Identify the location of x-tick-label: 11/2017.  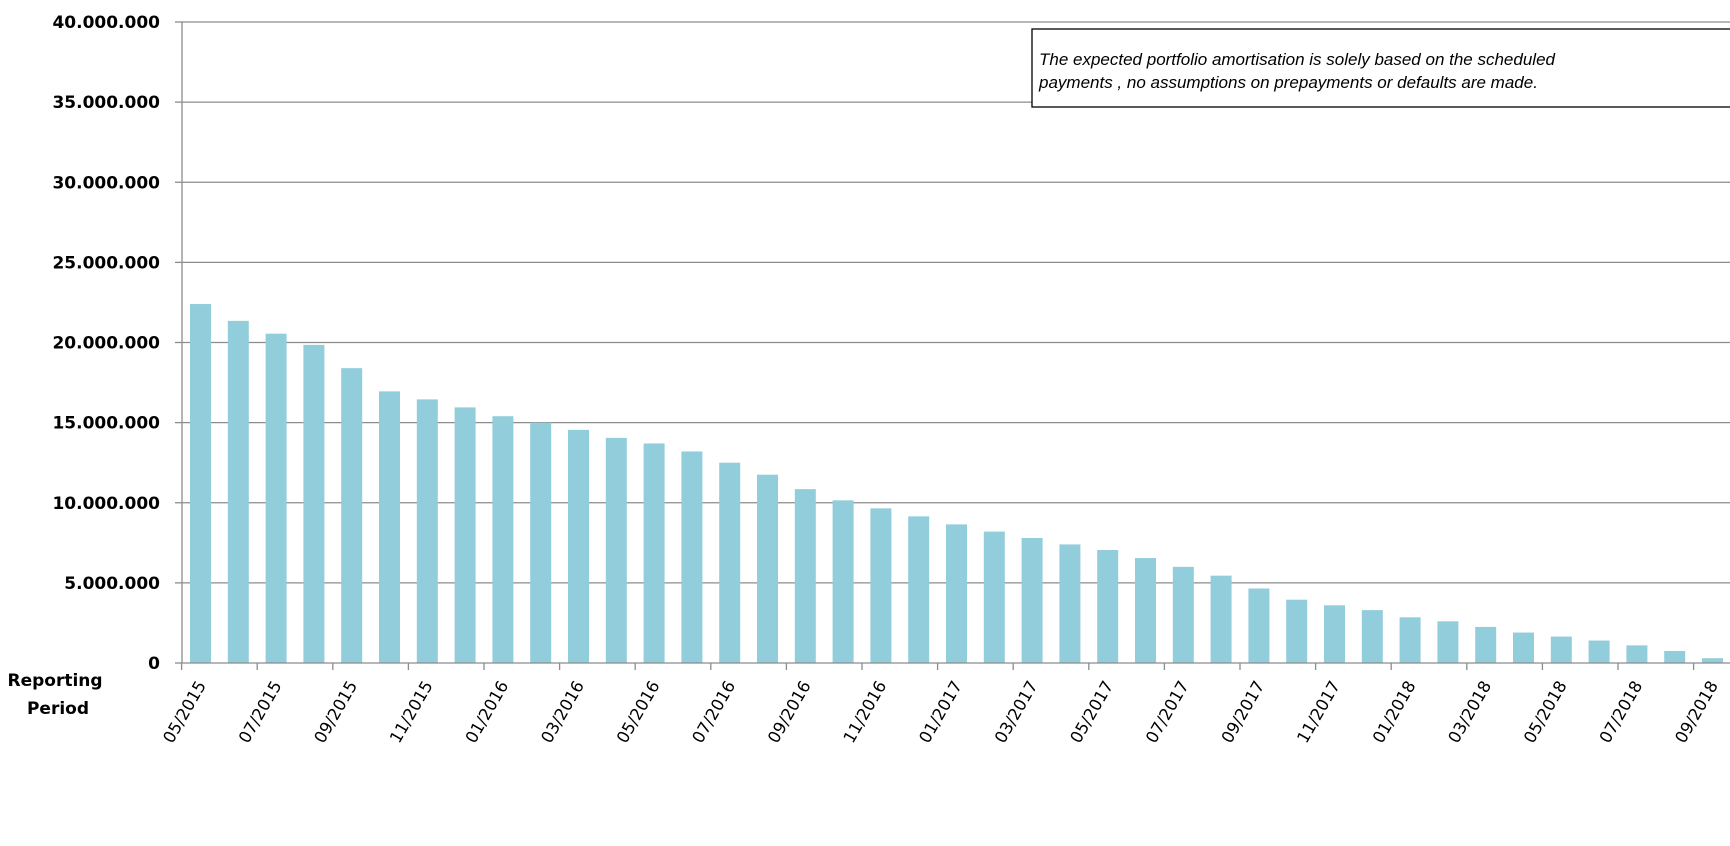
(1318, 712).